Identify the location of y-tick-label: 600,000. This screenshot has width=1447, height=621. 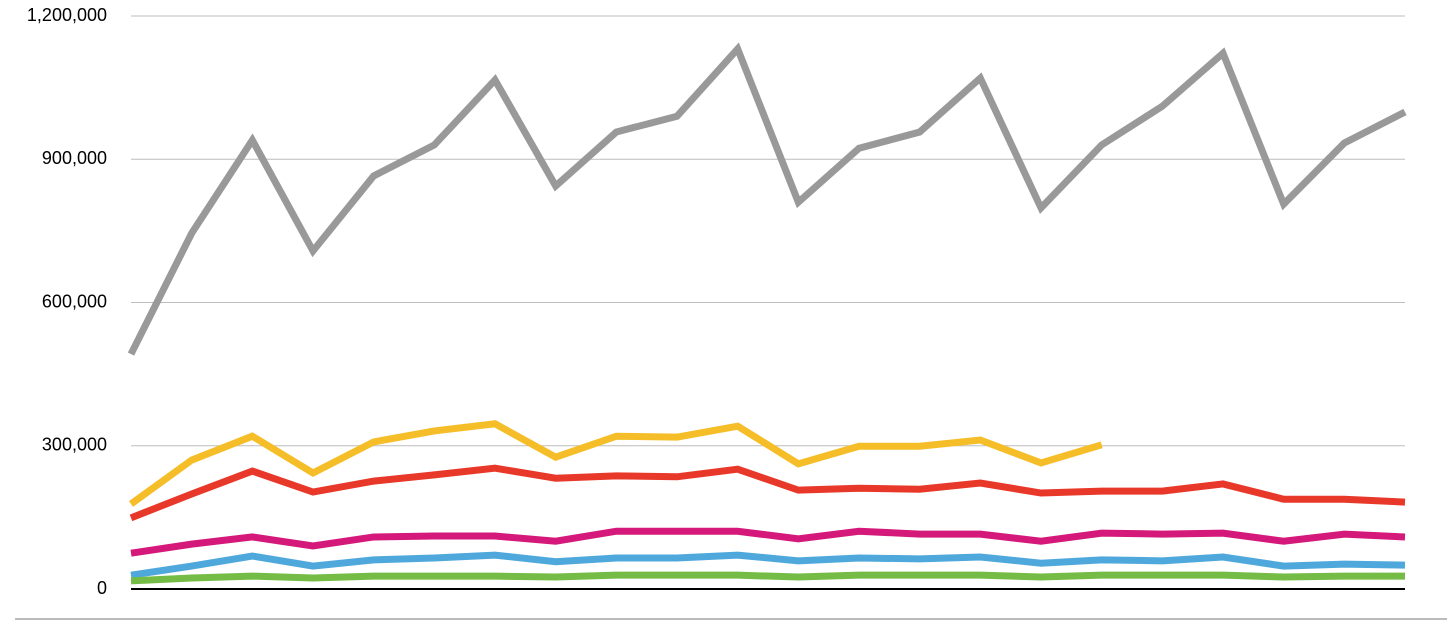
(74, 301).